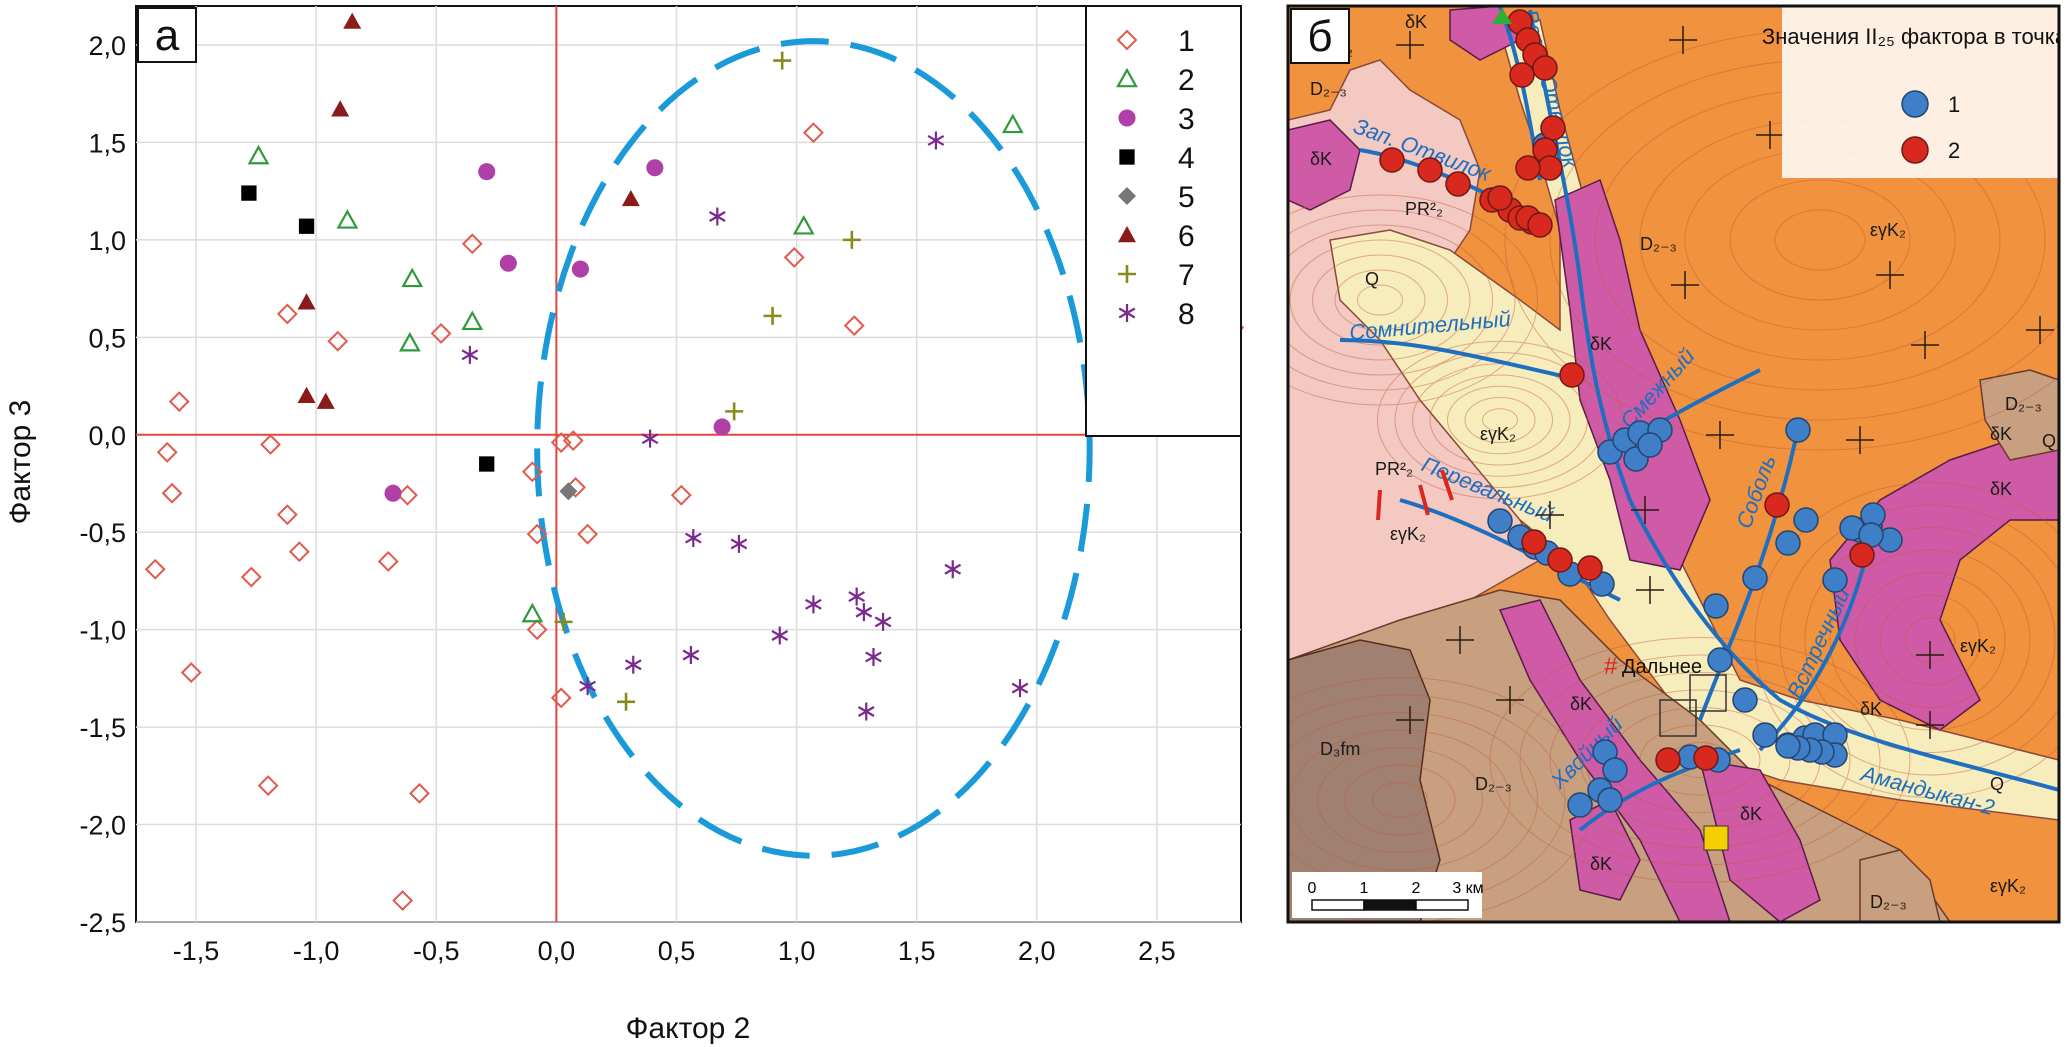 The width and height of the screenshot is (2067, 1047). Describe the element at coordinates (107, 143) in the screenshot. I see `y-tick-label: 1,5` at that location.